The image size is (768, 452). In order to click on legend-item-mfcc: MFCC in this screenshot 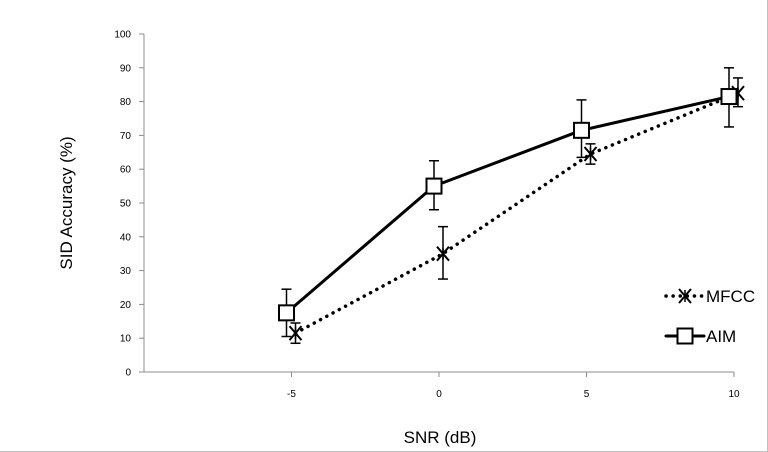, I will do `click(709, 296)`.